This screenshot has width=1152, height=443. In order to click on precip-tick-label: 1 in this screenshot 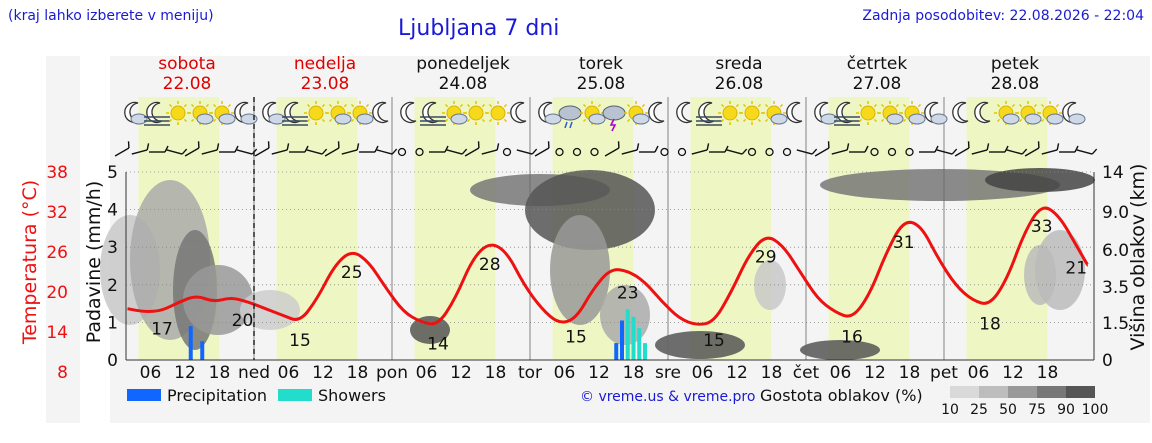, I will do `click(112, 323)`.